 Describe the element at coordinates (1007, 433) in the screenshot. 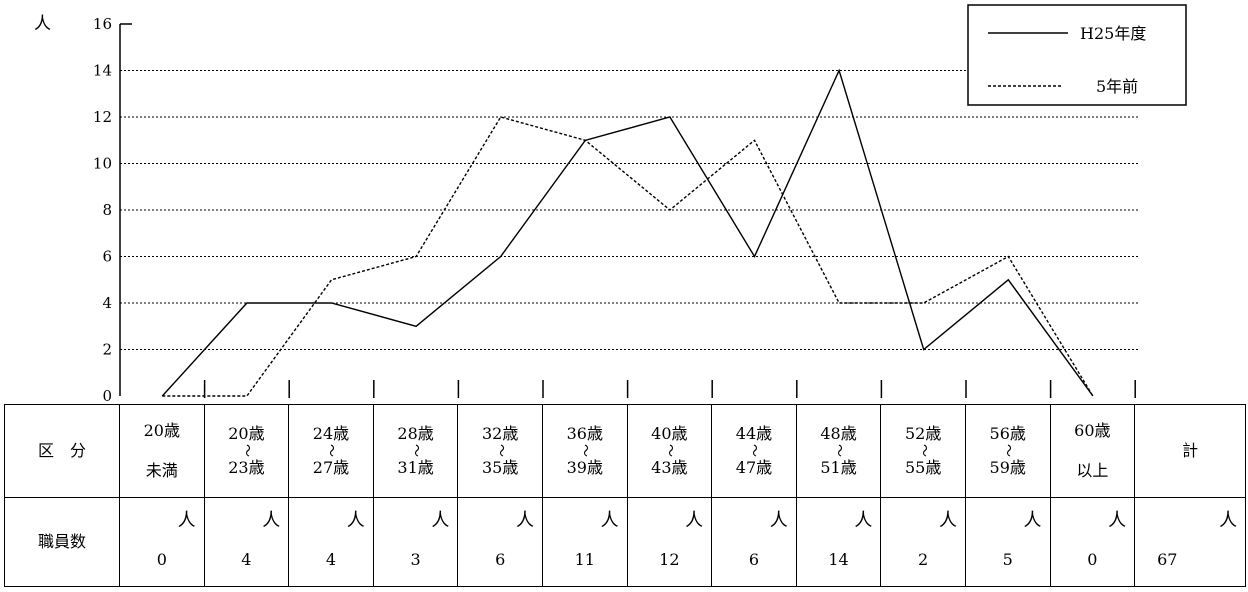

I see `category-top-label: 56歳` at that location.